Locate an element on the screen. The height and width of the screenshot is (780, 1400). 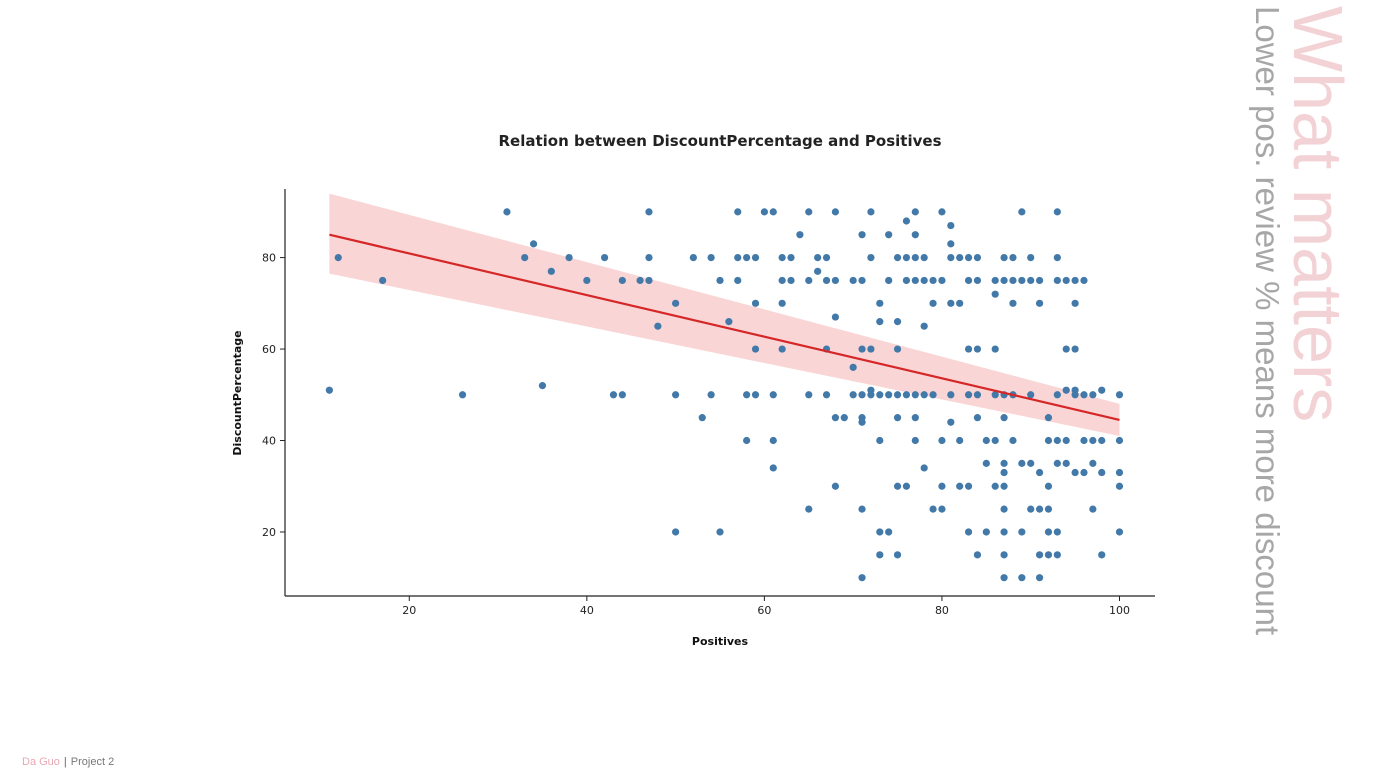
y-tick-label: 40 is located at coordinates (269, 441).